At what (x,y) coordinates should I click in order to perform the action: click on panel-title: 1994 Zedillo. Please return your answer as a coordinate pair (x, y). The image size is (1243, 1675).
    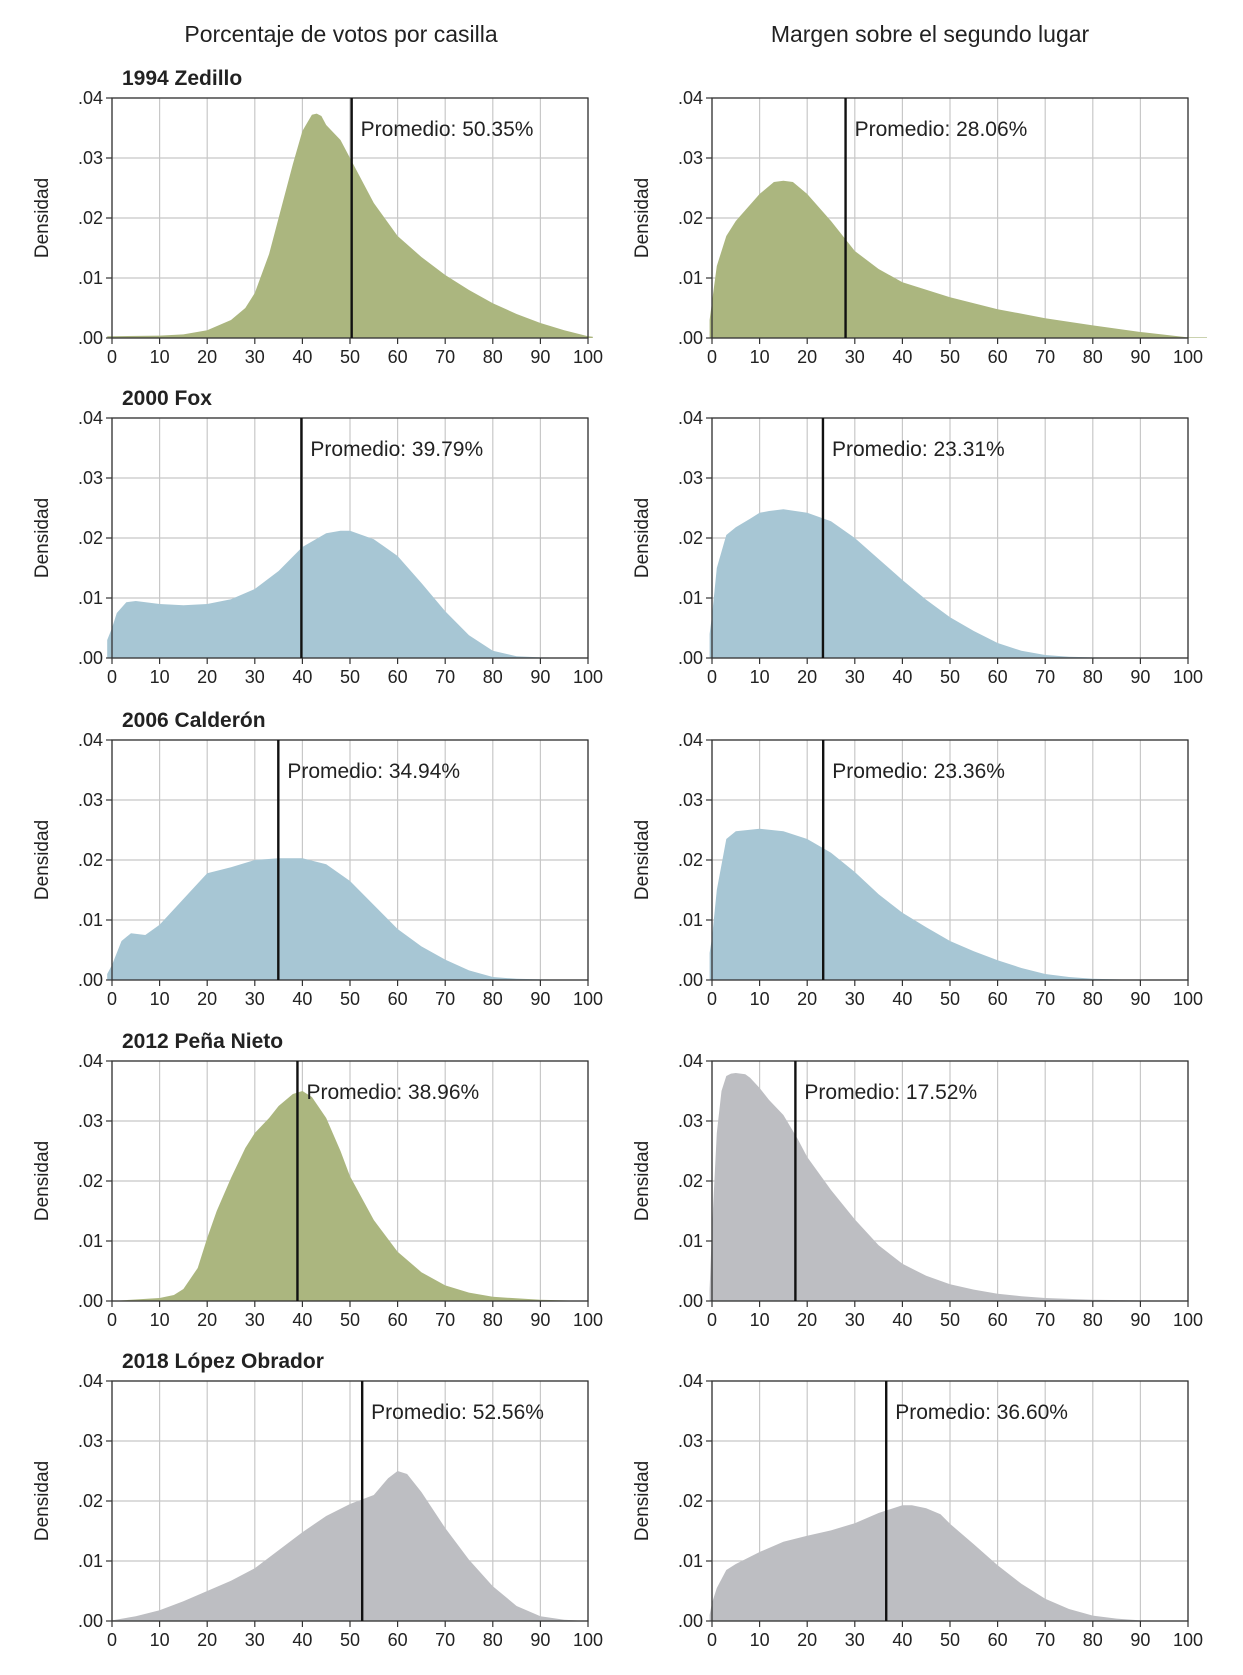
    Looking at the image, I should click on (182, 78).